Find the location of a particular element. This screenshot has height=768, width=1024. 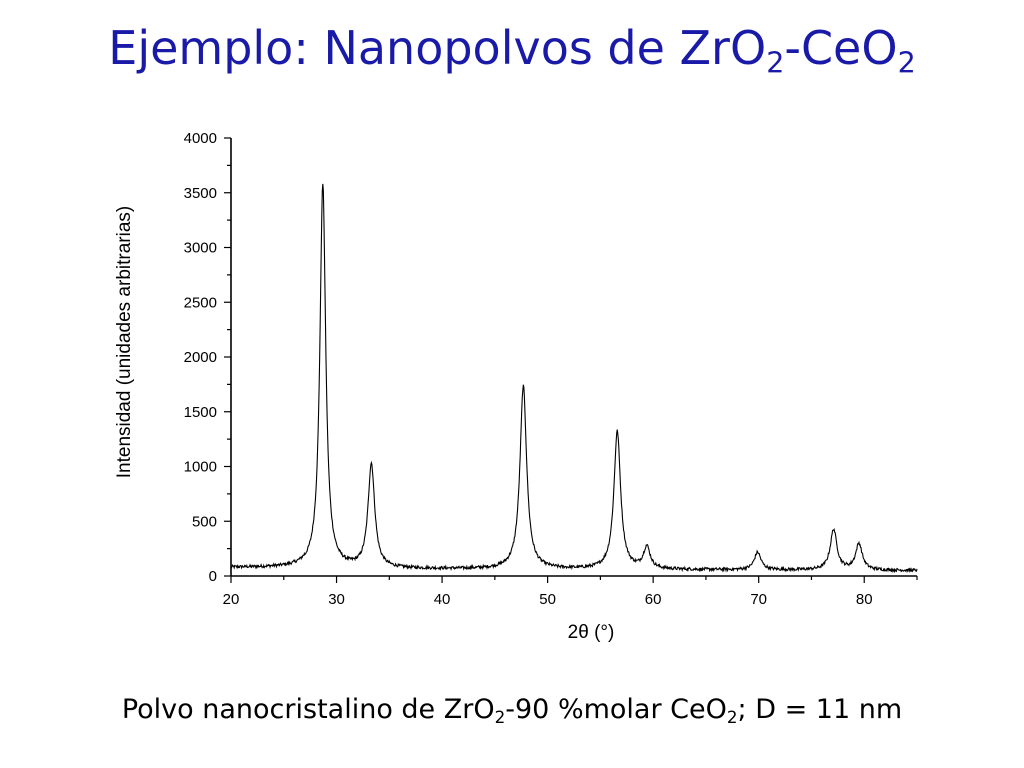

x-tick-label: 60 is located at coordinates (653, 599).